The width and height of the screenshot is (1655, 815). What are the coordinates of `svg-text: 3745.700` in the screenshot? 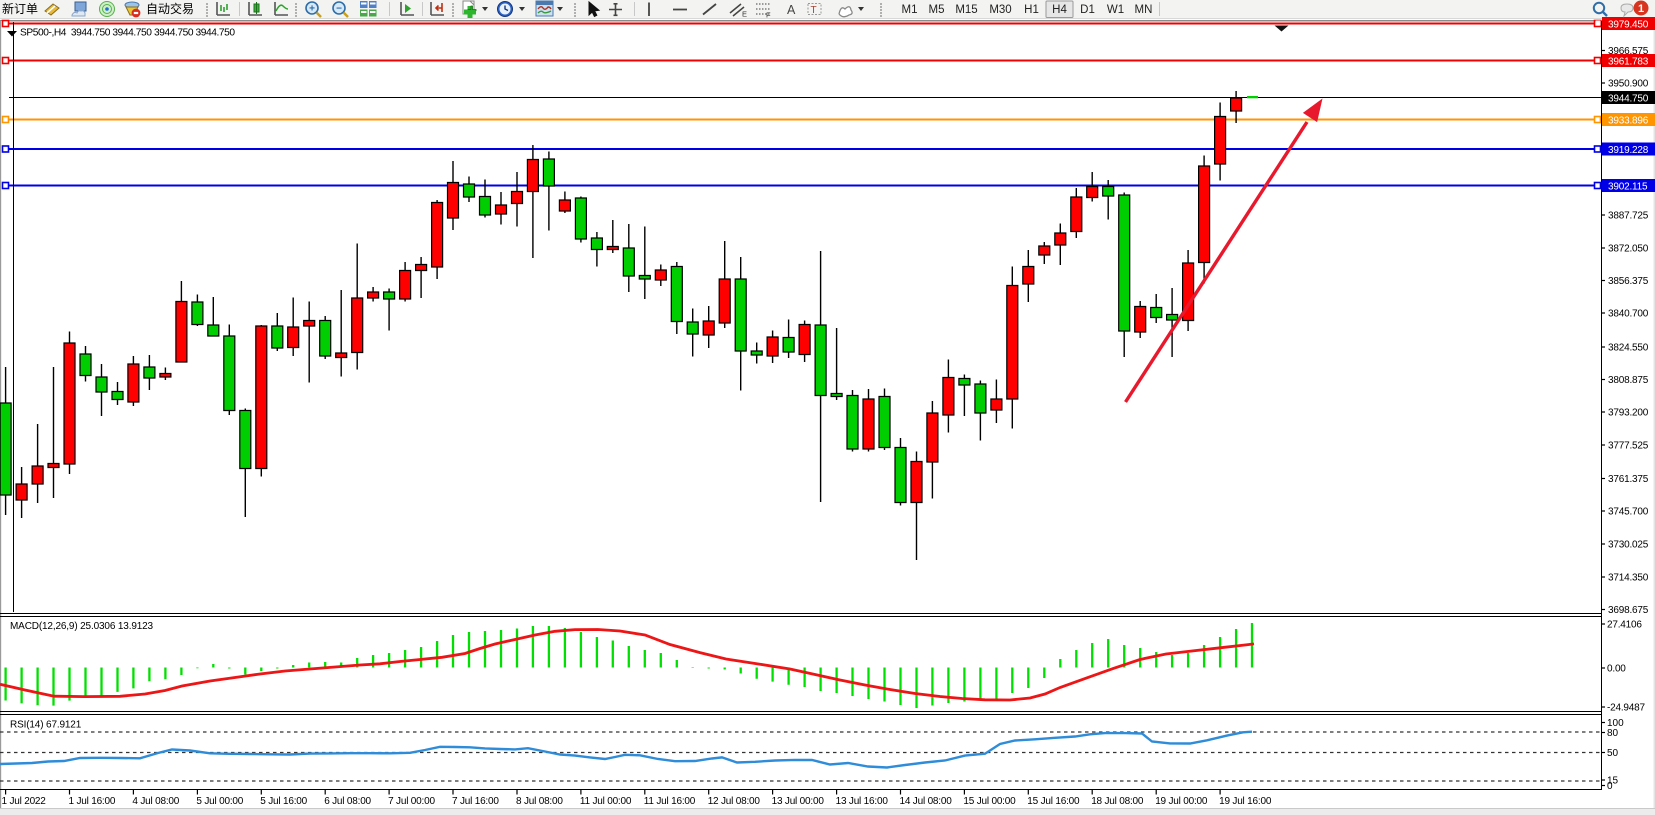 It's located at (1628, 512).